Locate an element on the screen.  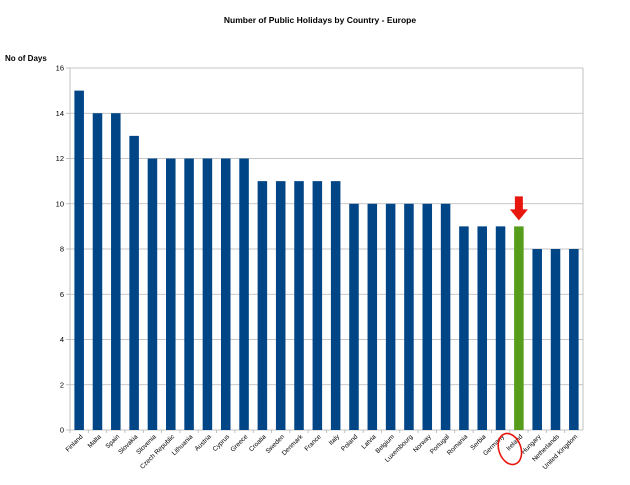
x-tick-label-denmark: Denmark is located at coordinates (293, 445).